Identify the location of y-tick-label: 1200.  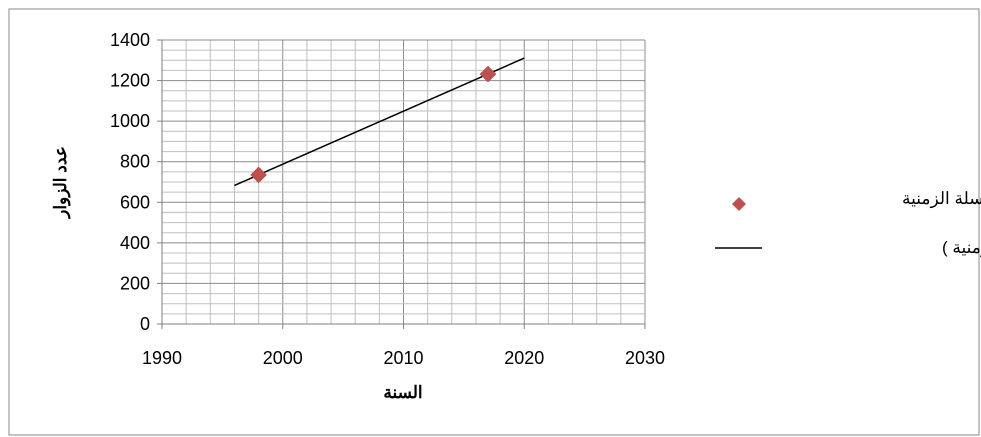
(130, 81).